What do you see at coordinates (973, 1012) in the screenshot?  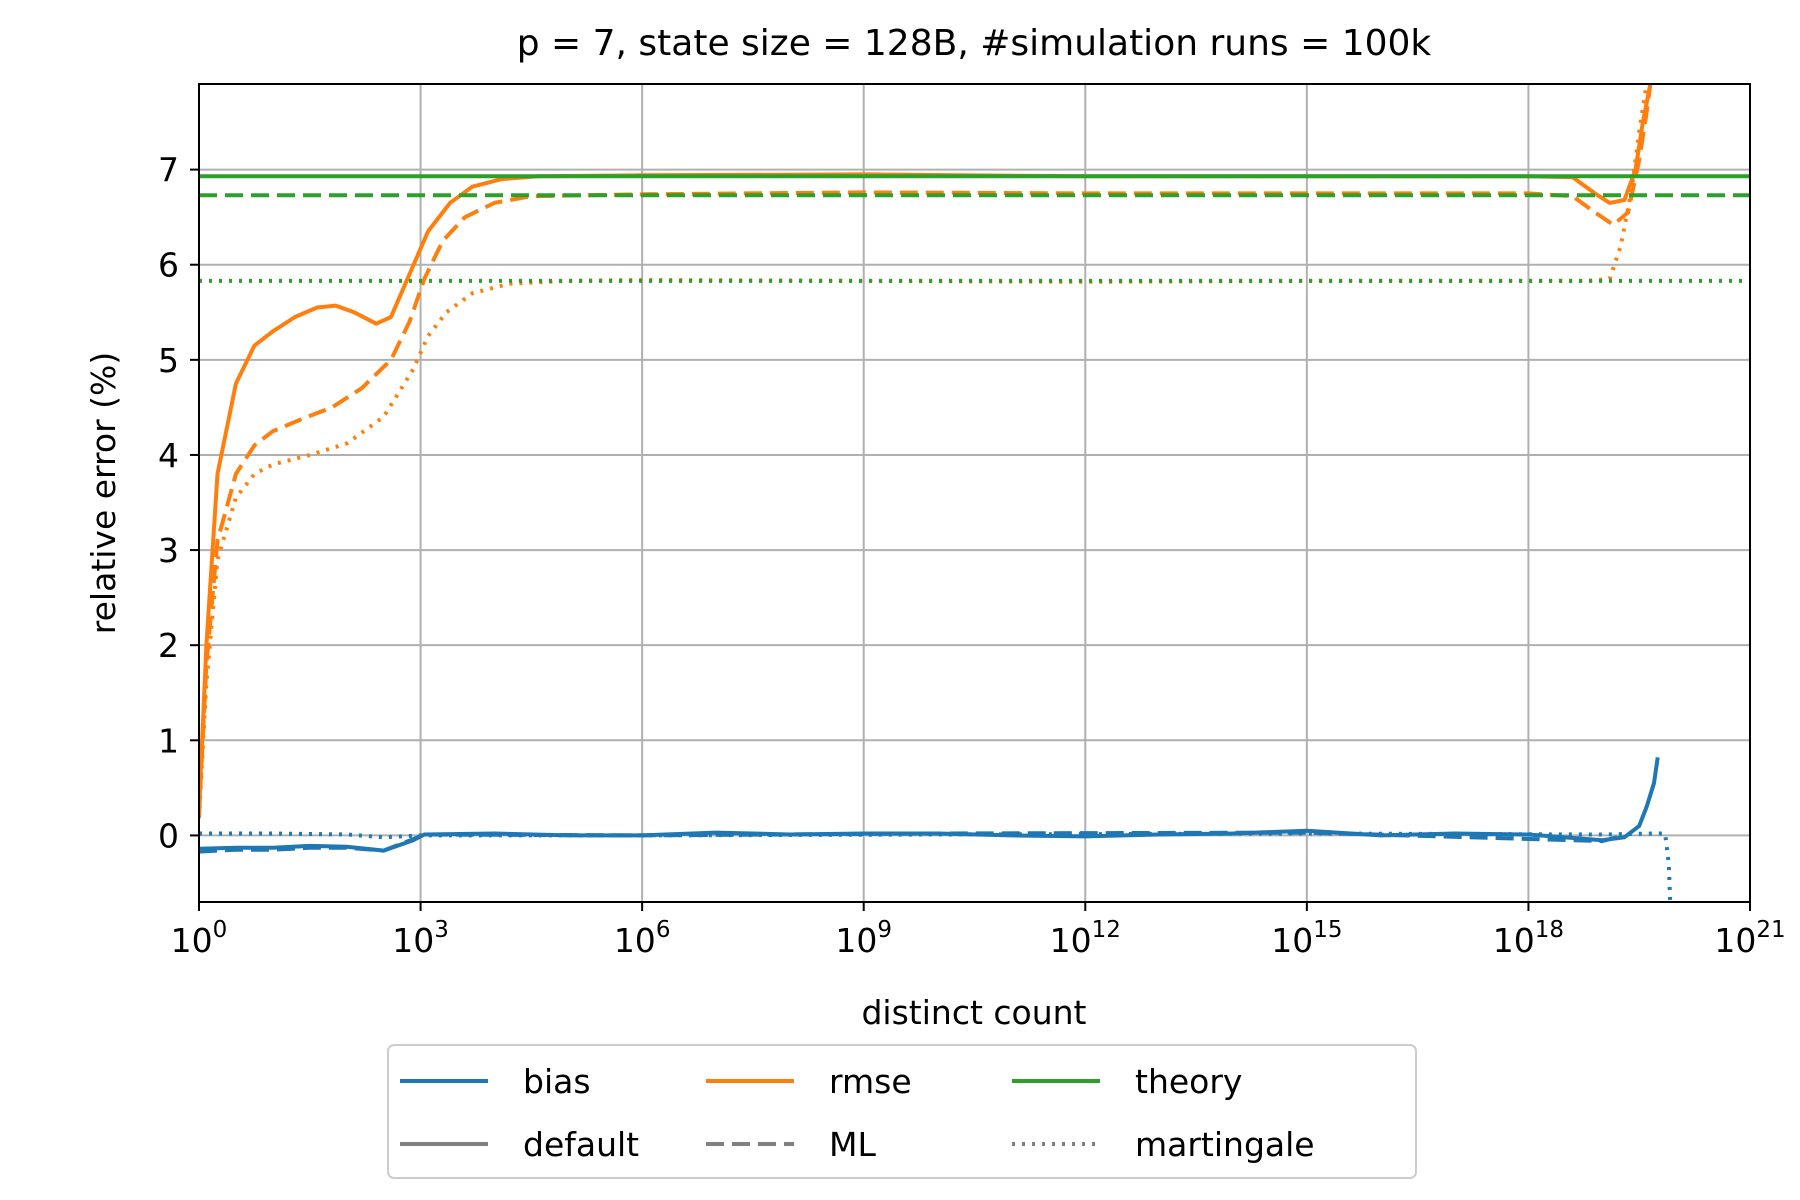 I see `x-axis-label: distinct count` at bounding box center [973, 1012].